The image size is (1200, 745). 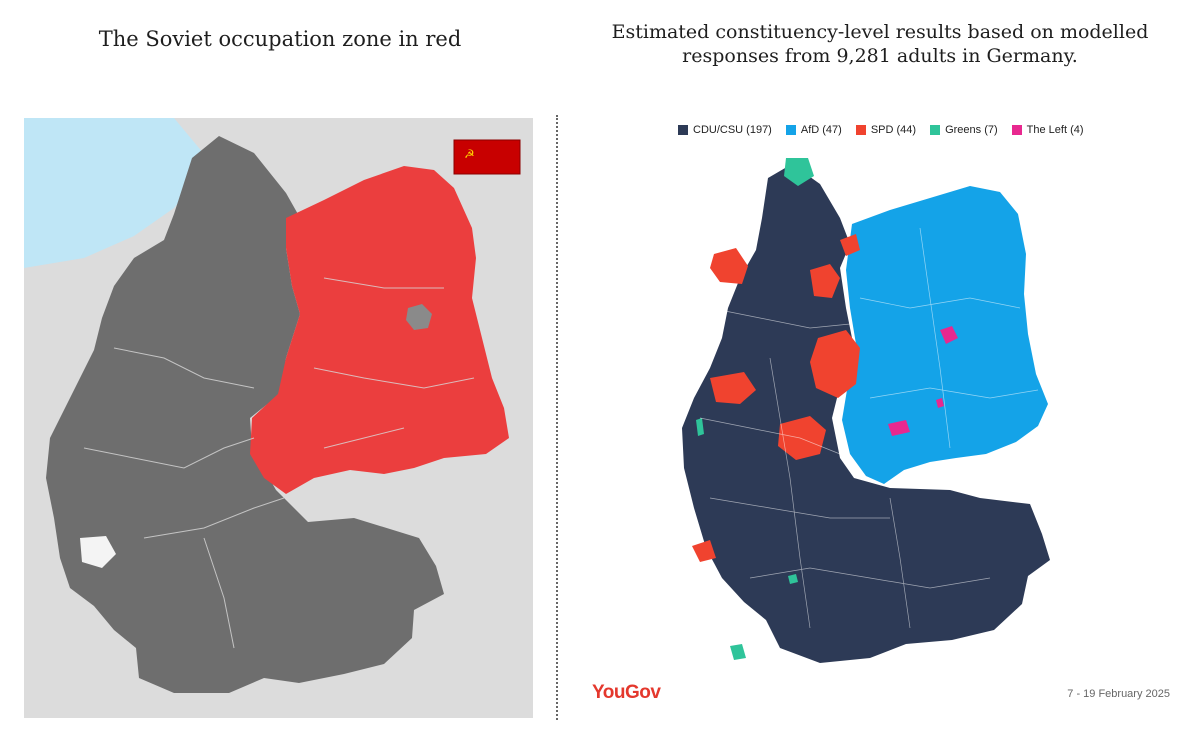 What do you see at coordinates (776, 398) in the screenshot?
I see `spd-regions` at bounding box center [776, 398].